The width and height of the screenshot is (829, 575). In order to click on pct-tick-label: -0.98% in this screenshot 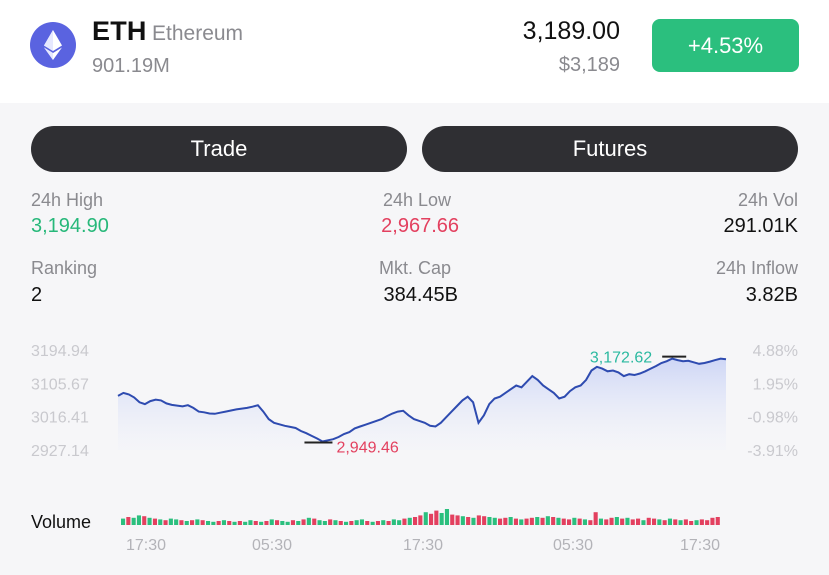, I will do `click(772, 418)`.